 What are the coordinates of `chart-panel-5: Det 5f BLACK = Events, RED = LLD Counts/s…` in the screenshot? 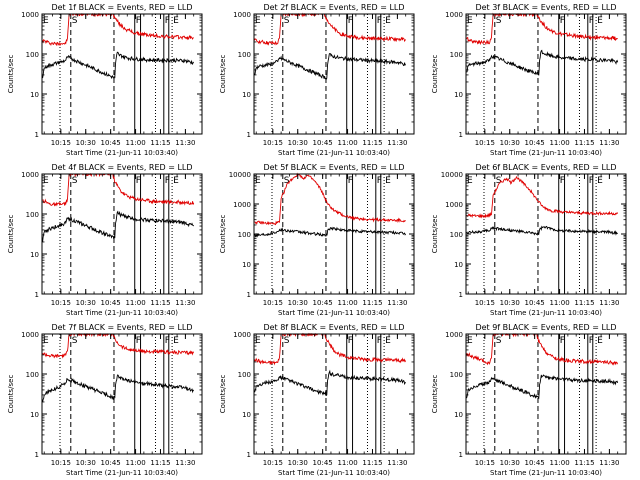 It's located at (317, 240).